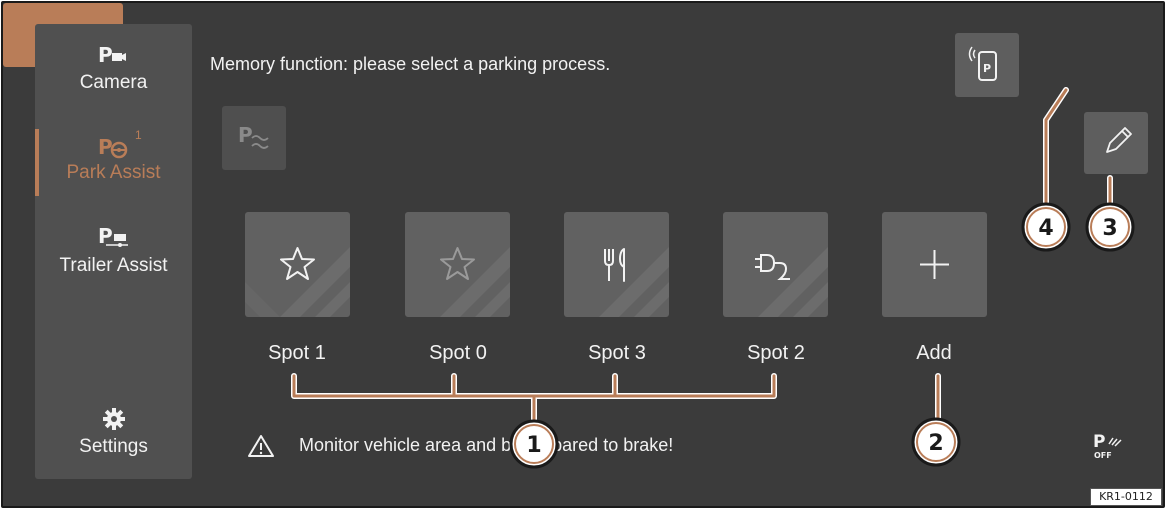 The width and height of the screenshot is (1166, 509). I want to click on sidebar-item-label: Trailer Assist, so click(113, 265).